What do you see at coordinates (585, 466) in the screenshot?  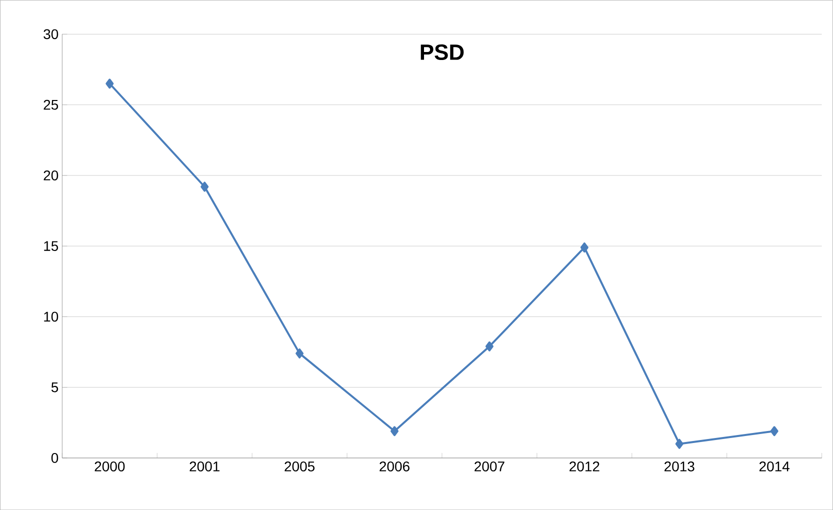 I see `x-tick-label: 2012` at bounding box center [585, 466].